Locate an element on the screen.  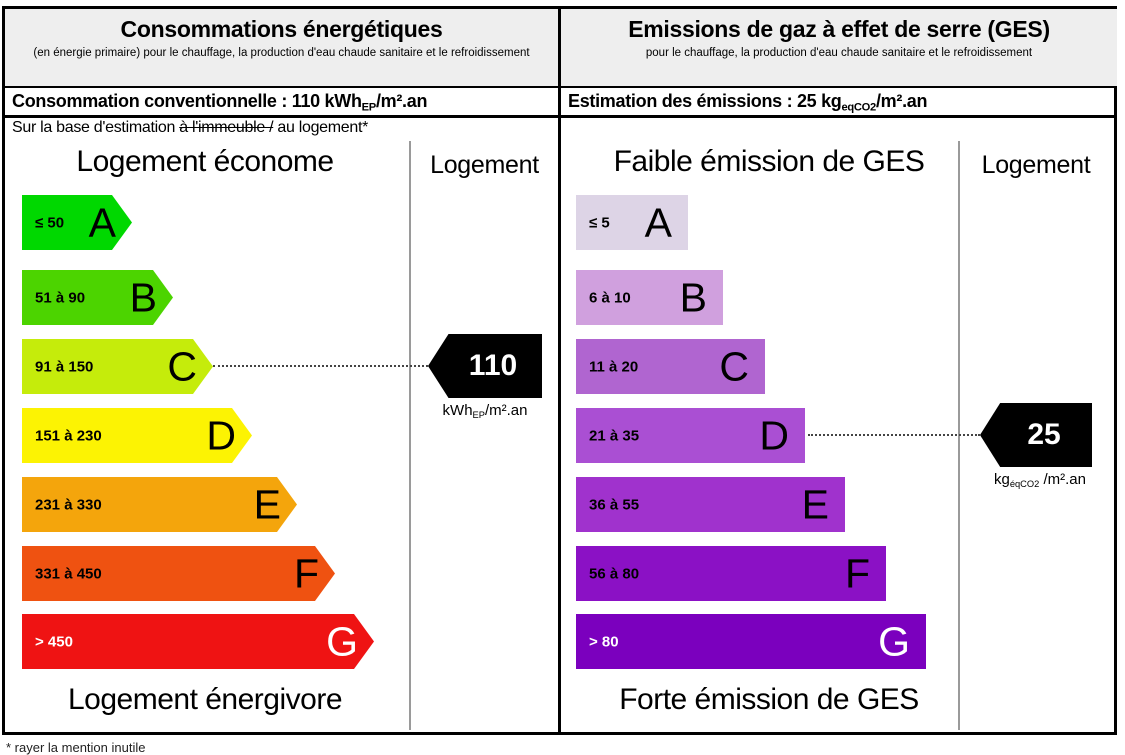
ges-value-prefix: Estimation des émissions : 25 kg is located at coordinates (705, 101).